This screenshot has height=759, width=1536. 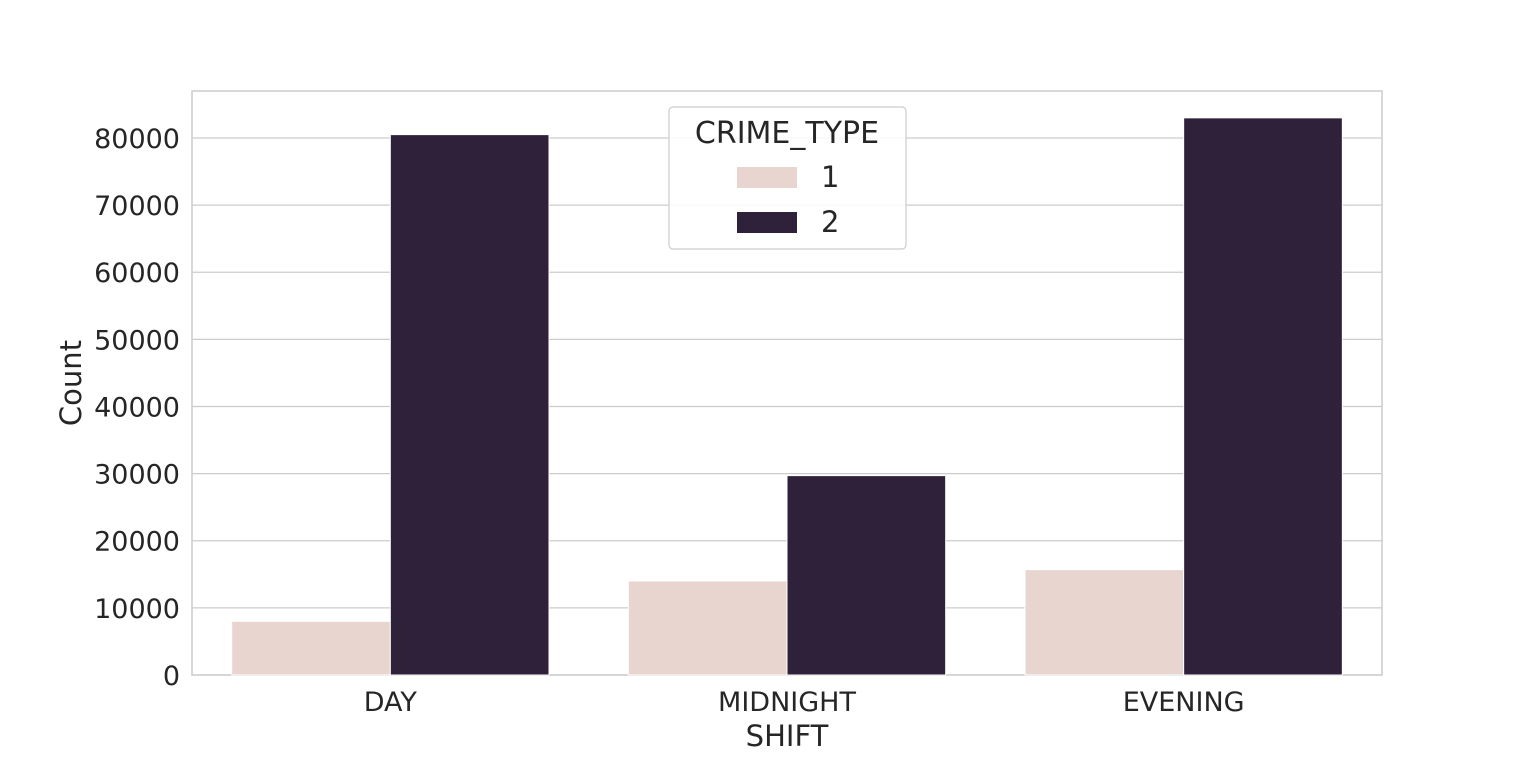 What do you see at coordinates (469, 405) in the screenshot?
I see `bar-series-2-day` at bounding box center [469, 405].